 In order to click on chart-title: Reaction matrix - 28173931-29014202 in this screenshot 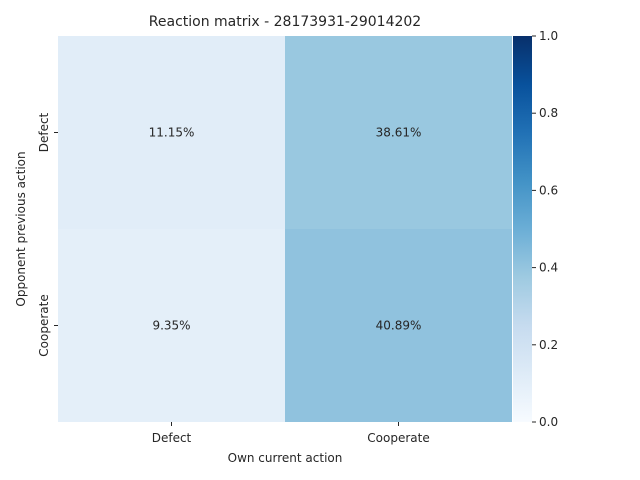, I will do `click(285, 22)`.